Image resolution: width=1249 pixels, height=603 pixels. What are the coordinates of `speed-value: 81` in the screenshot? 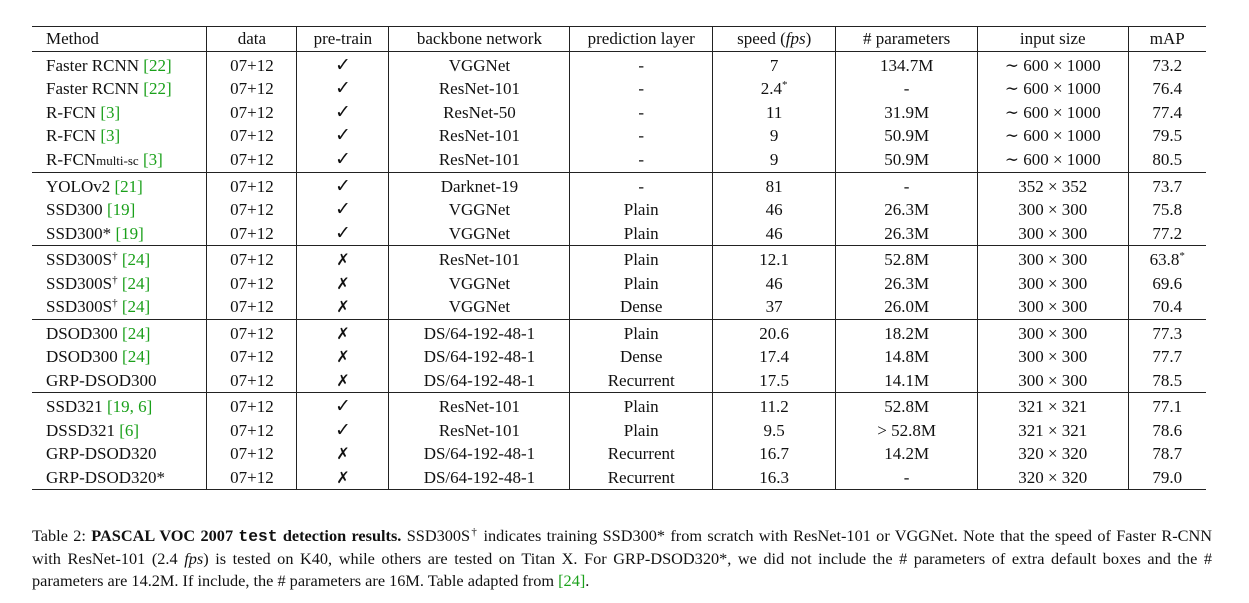 It's located at (774, 186).